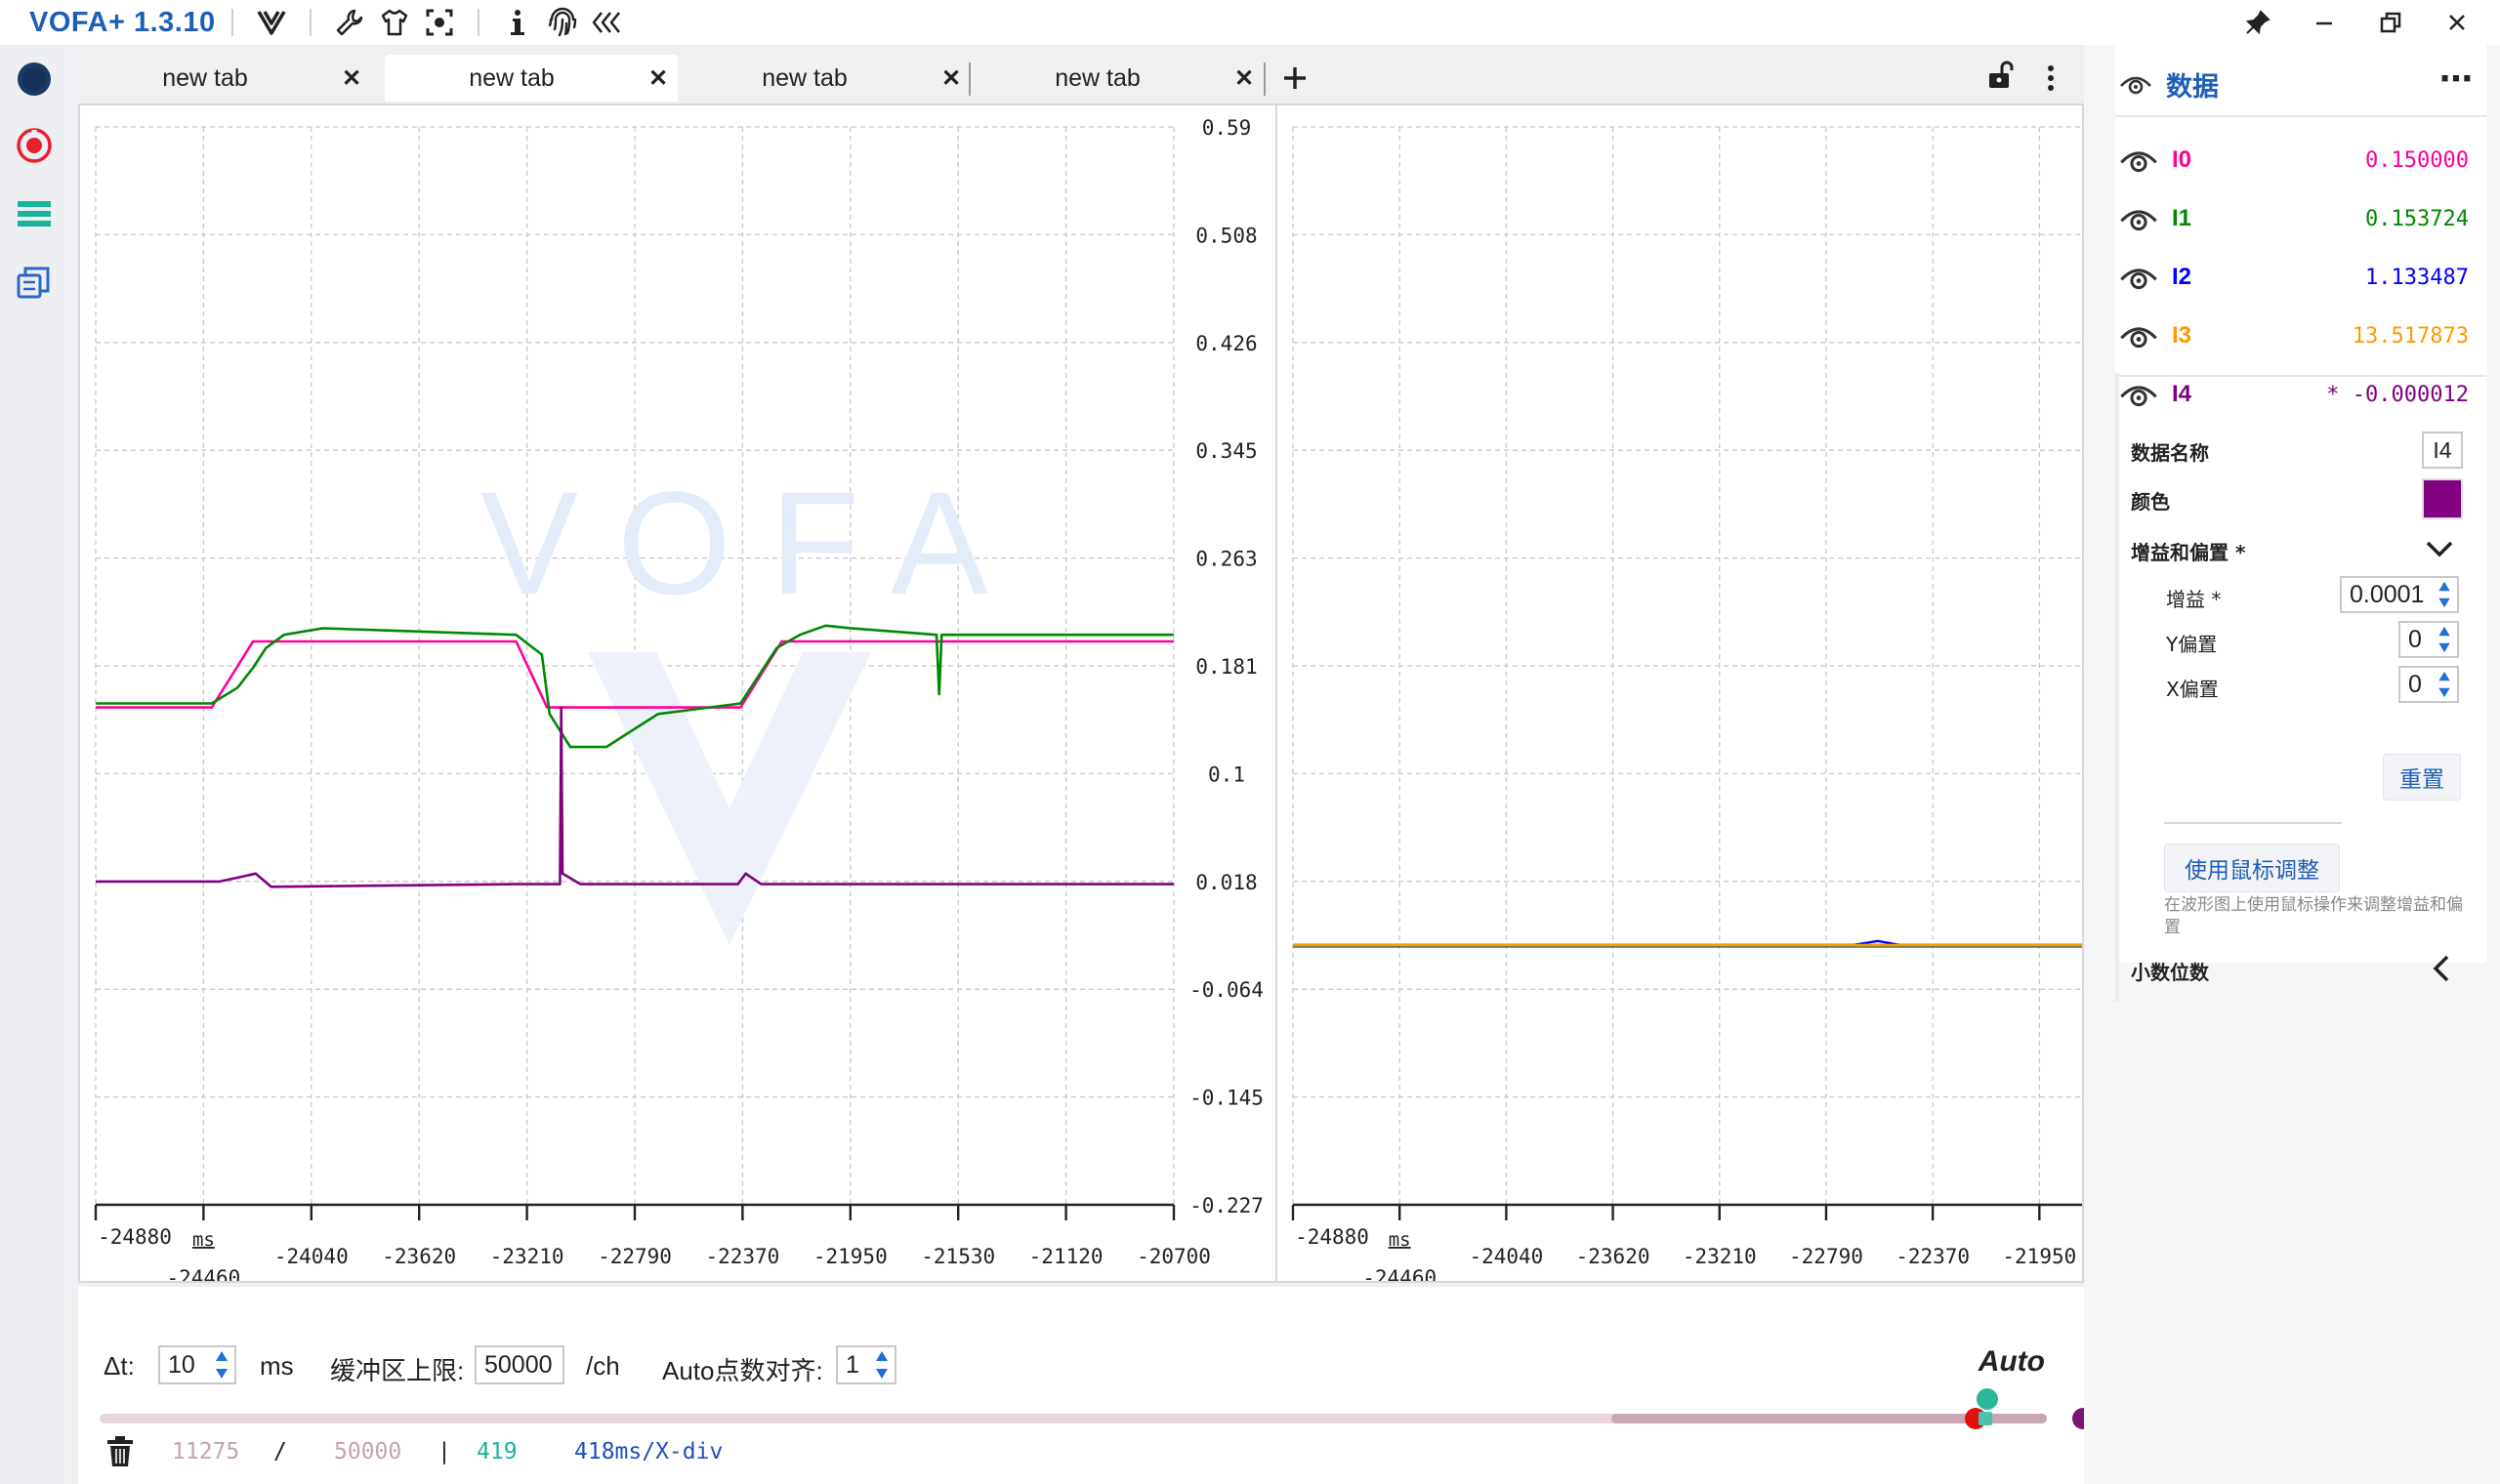  I want to click on tab-menu-button, so click(2050, 79).